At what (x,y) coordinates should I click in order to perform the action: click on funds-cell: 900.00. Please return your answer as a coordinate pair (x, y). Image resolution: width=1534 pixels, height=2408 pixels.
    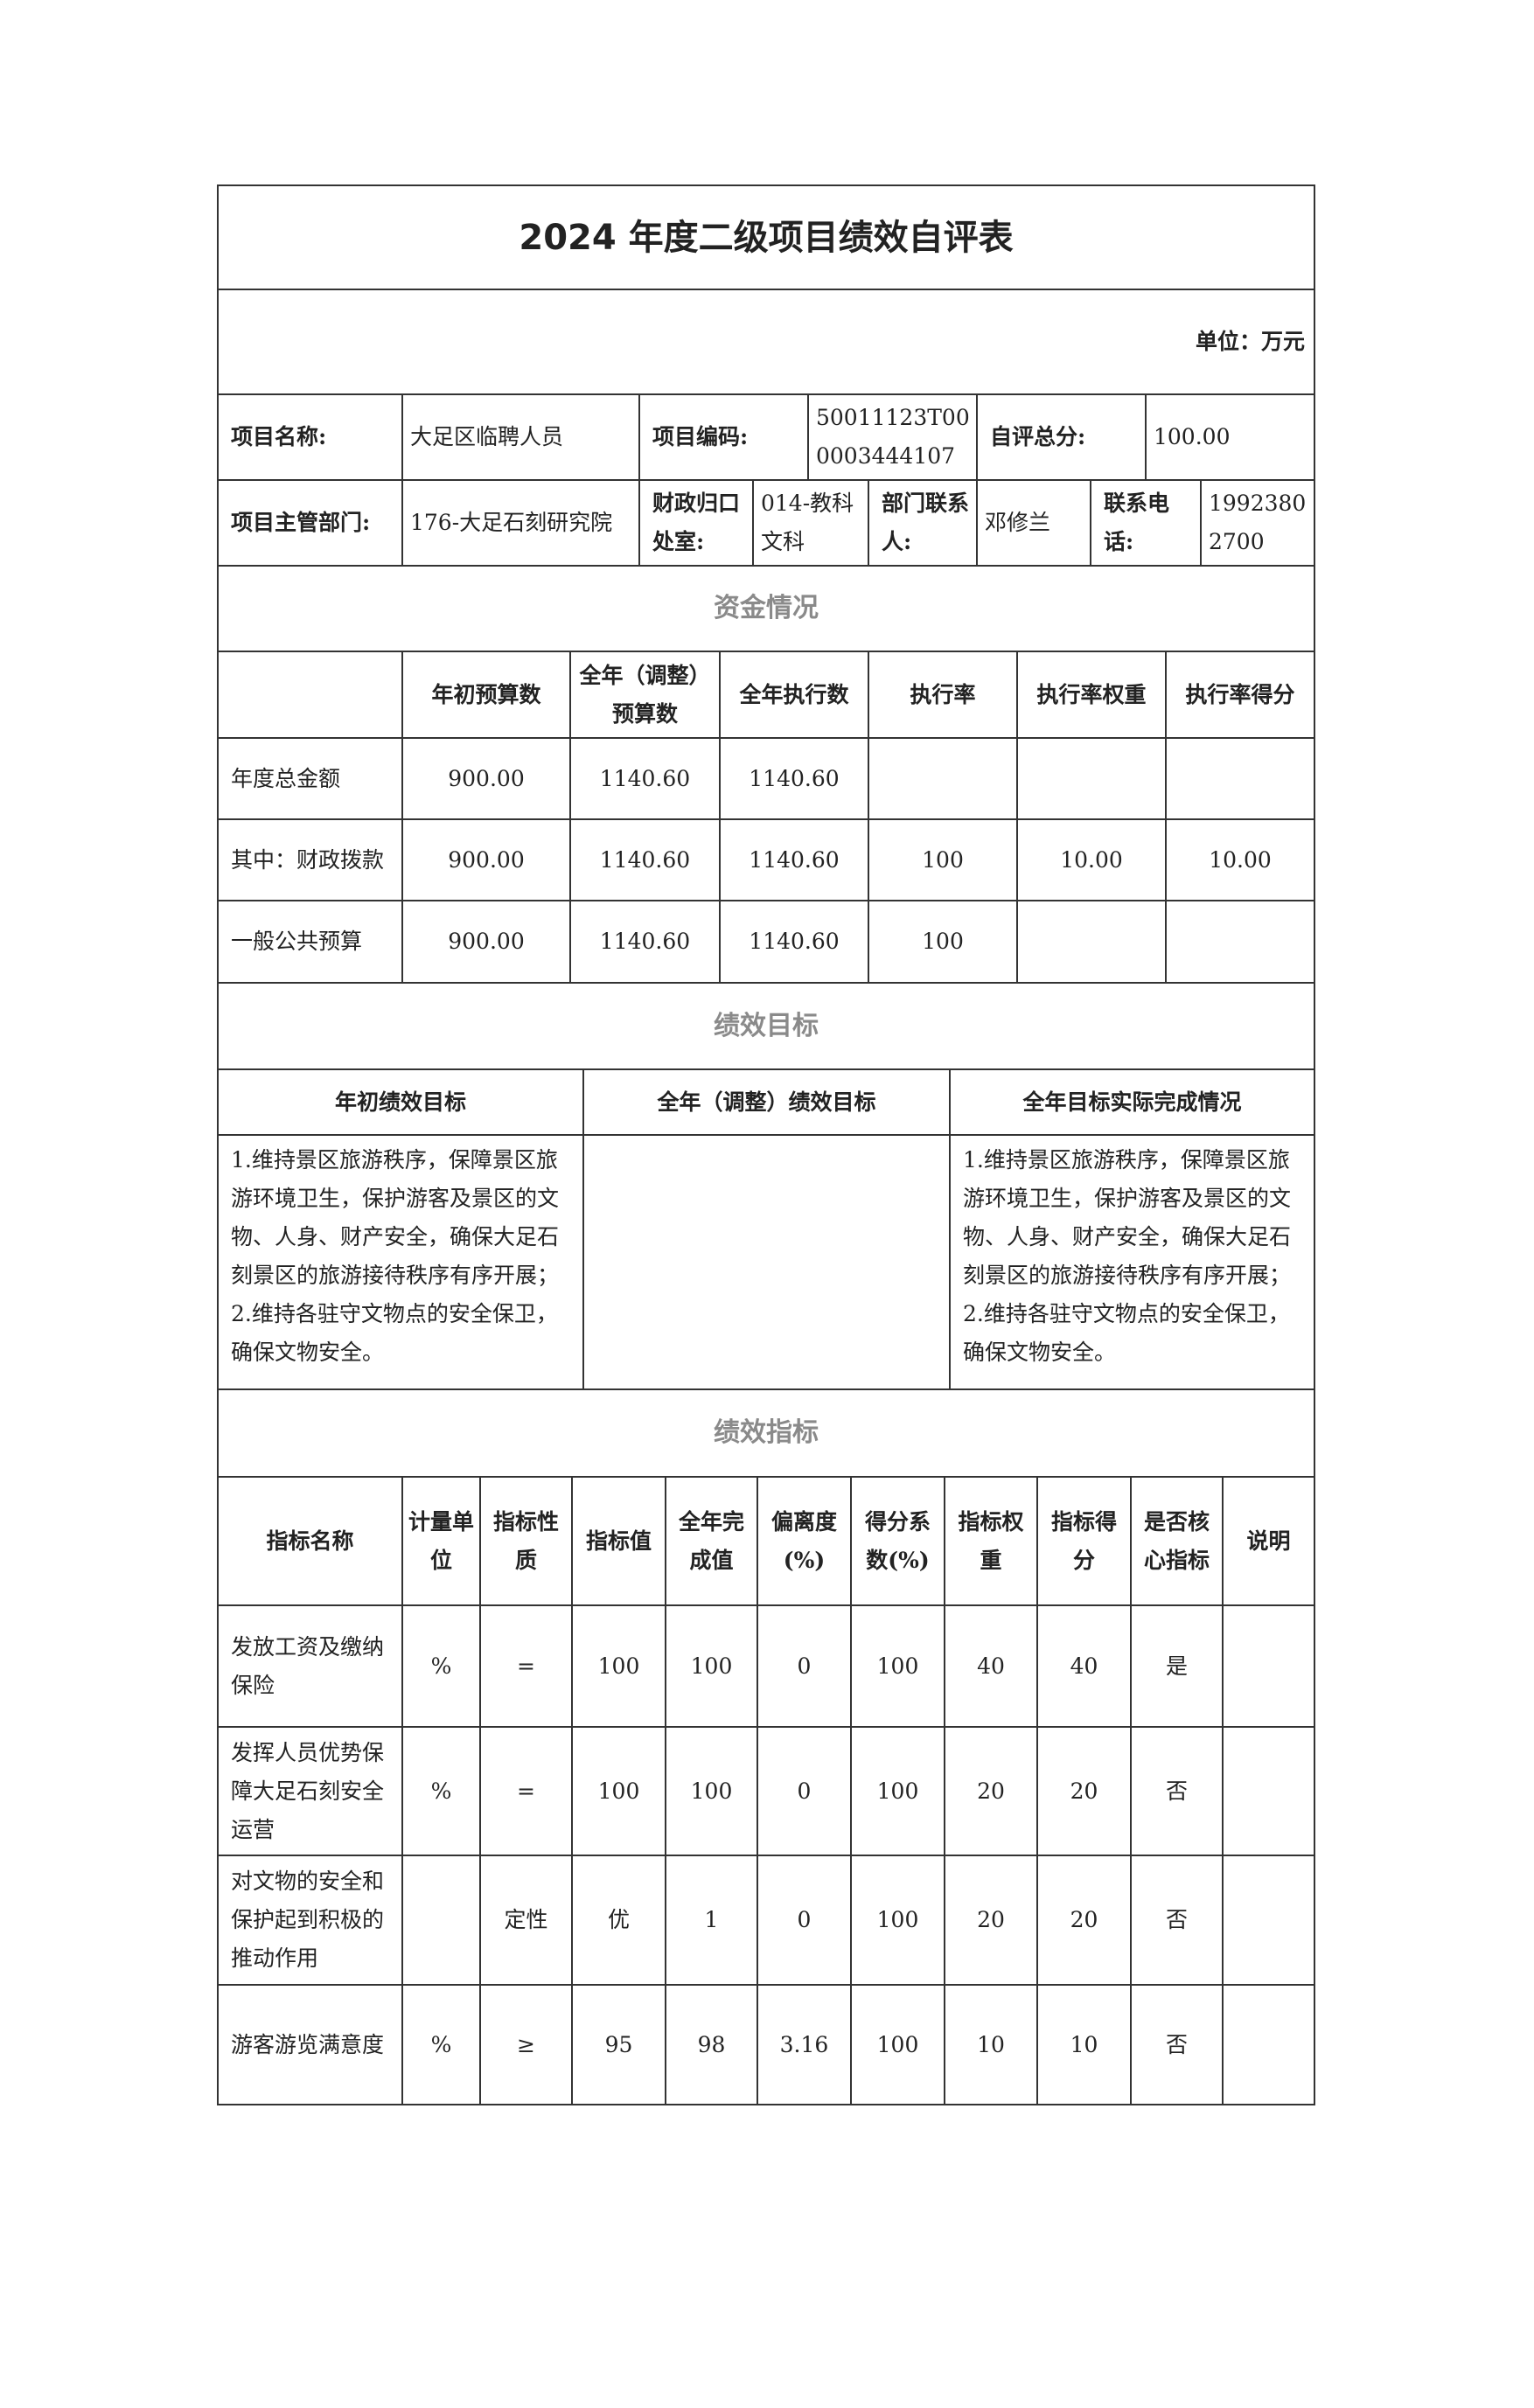
    Looking at the image, I should click on (486, 942).